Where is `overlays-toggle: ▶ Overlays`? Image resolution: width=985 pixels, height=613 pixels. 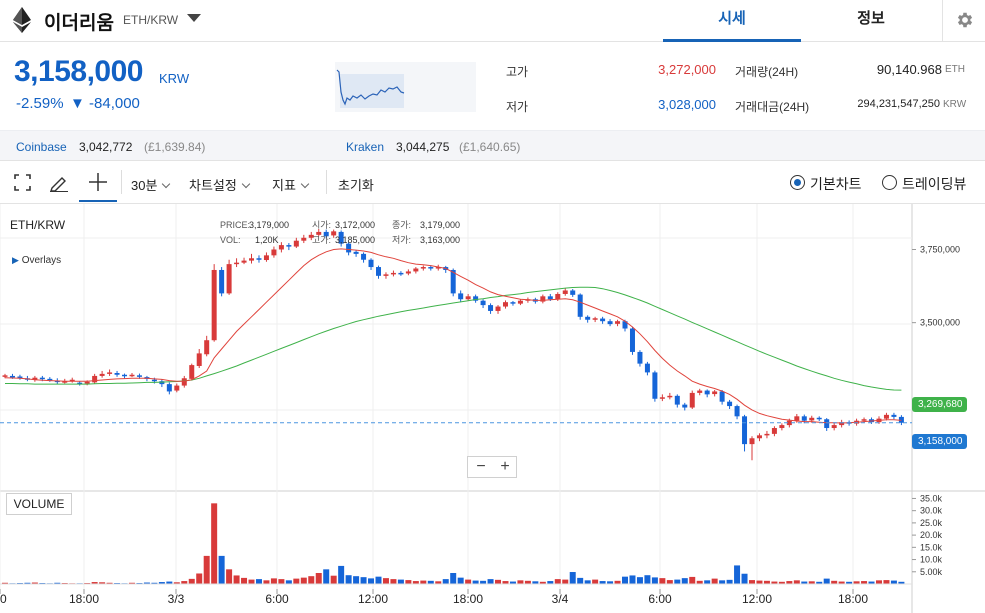 overlays-toggle: ▶ Overlays is located at coordinates (36, 260).